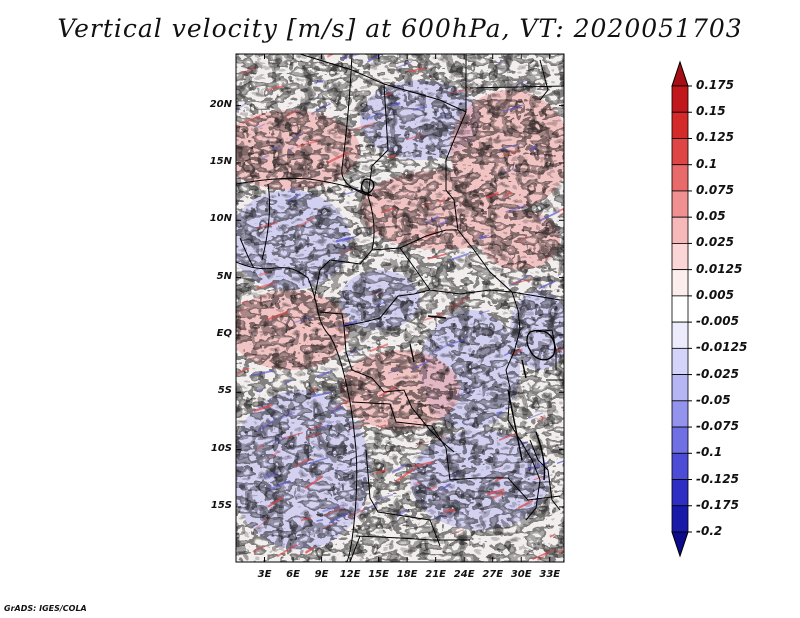 This screenshot has width=800, height=618. Describe the element at coordinates (224, 333) in the screenshot. I see `lat-label: EQ` at that location.